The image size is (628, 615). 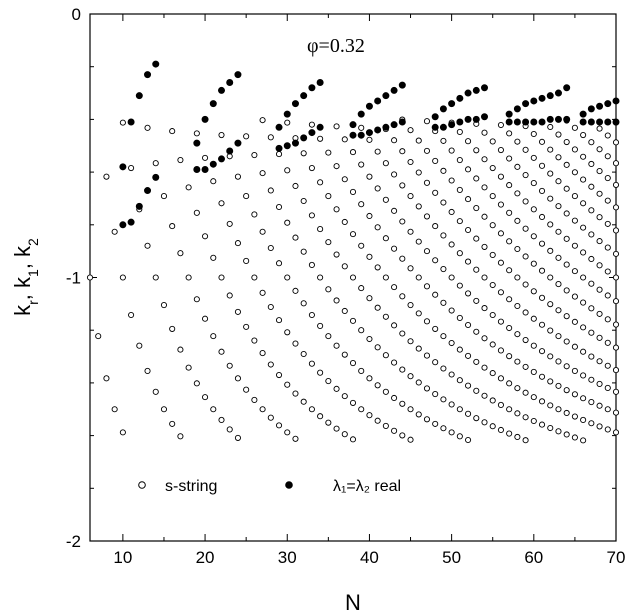 I want to click on x-tick-label: 60, so click(x=533, y=557).